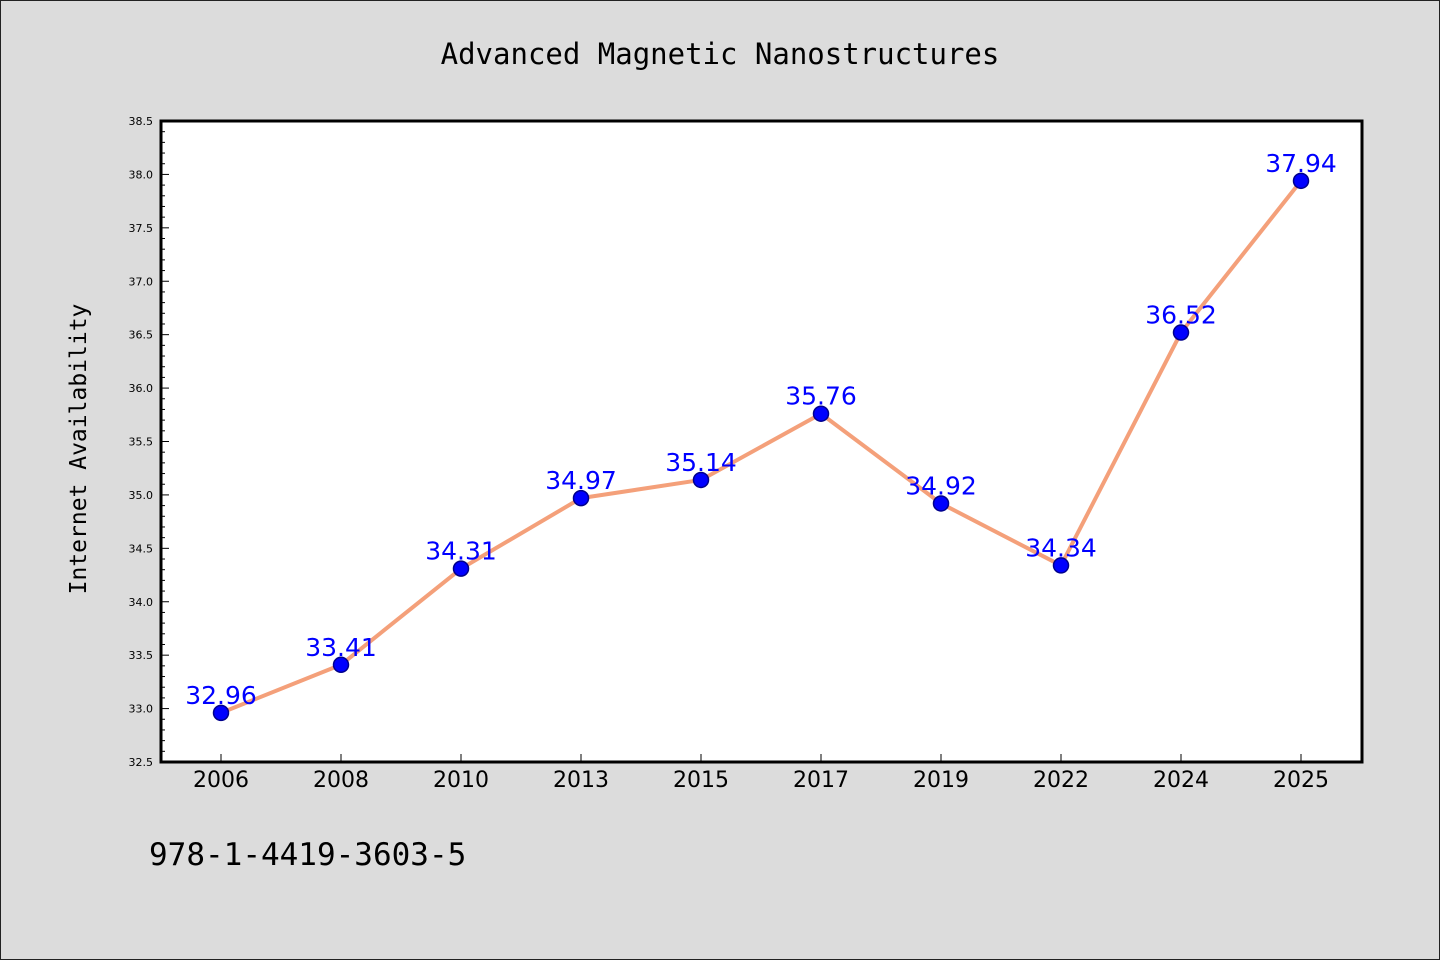 The image size is (1440, 960). I want to click on data-label: 35.76, so click(821, 396).